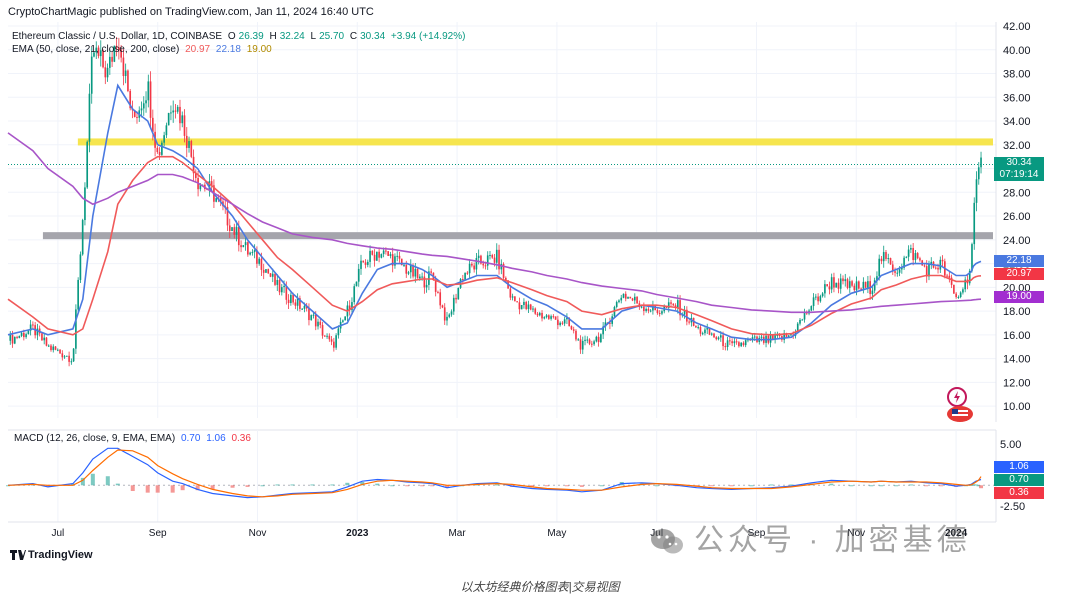  Describe the element at coordinates (1017, 98) in the screenshot. I see `price-tick-label: 36.00` at that location.